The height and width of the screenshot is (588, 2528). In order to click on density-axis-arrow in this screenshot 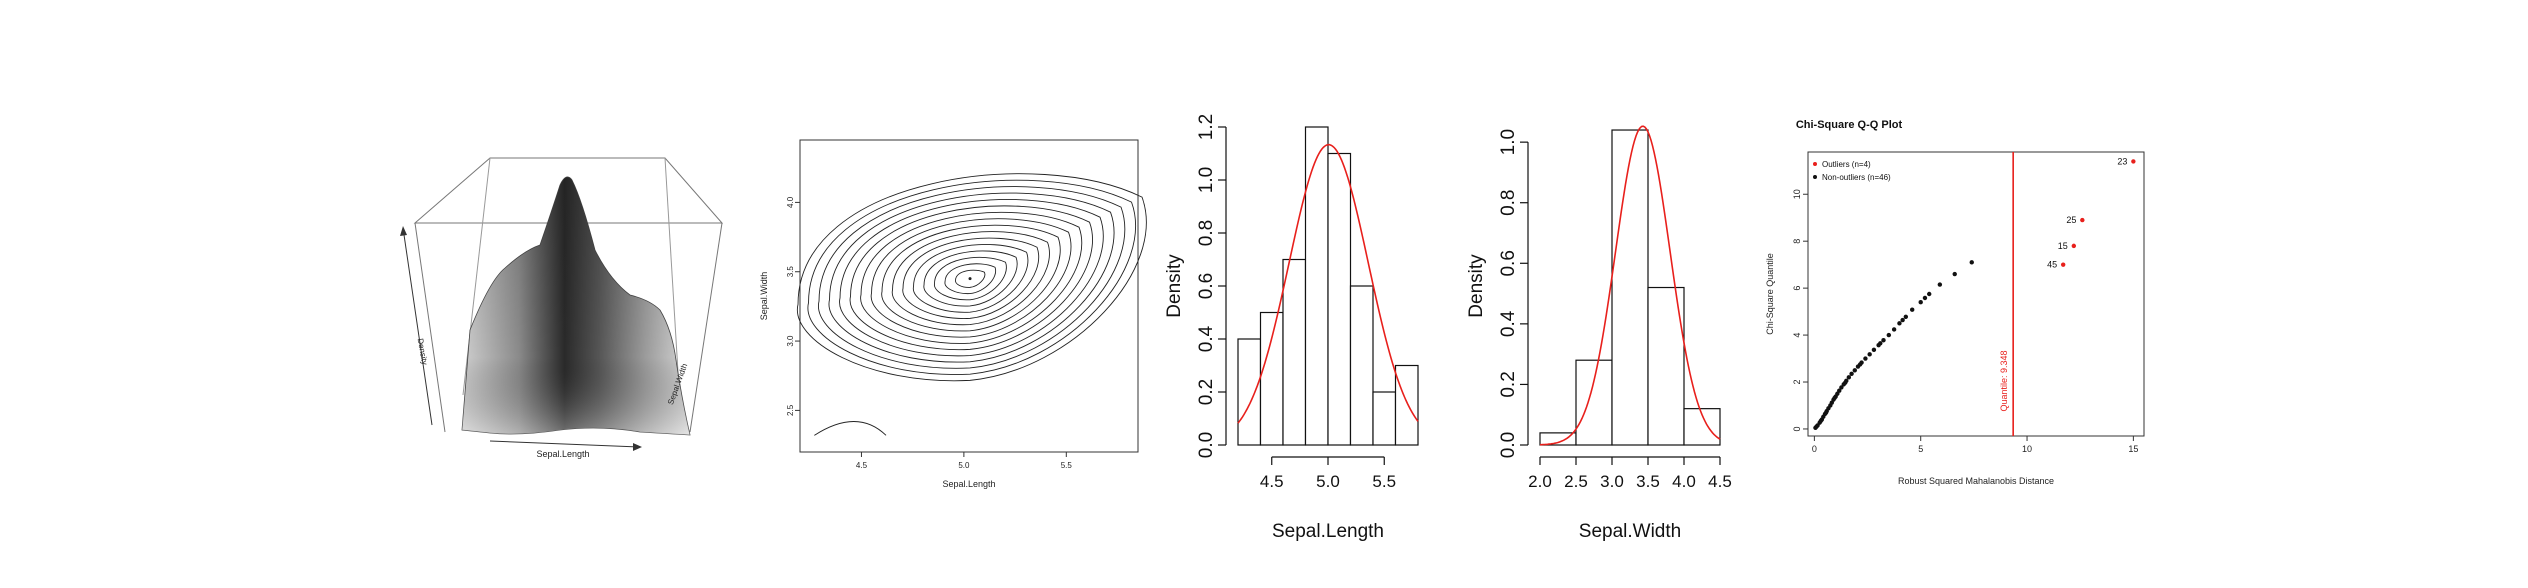, I will do `click(417, 326)`.